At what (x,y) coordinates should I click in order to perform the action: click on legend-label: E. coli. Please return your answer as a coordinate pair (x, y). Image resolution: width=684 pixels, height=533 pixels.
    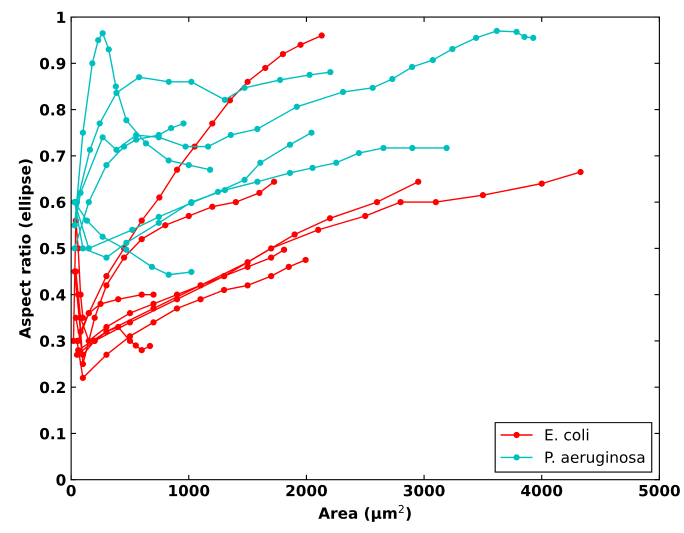
    Looking at the image, I should click on (567, 434).